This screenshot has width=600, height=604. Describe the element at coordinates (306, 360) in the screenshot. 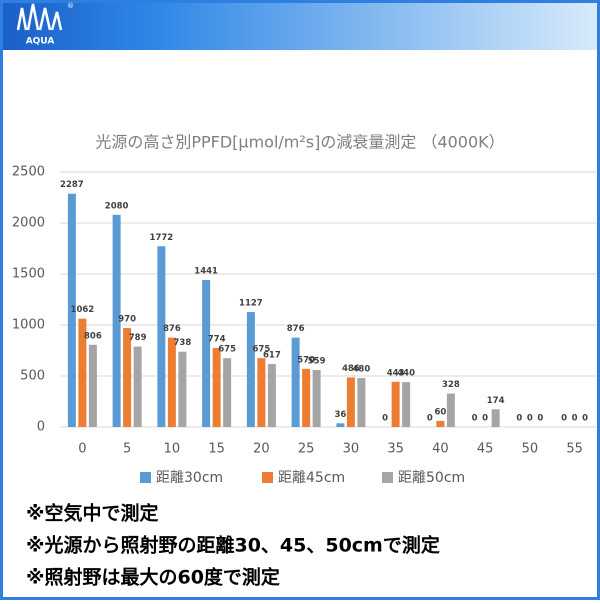

I see `data-label: 570` at that location.